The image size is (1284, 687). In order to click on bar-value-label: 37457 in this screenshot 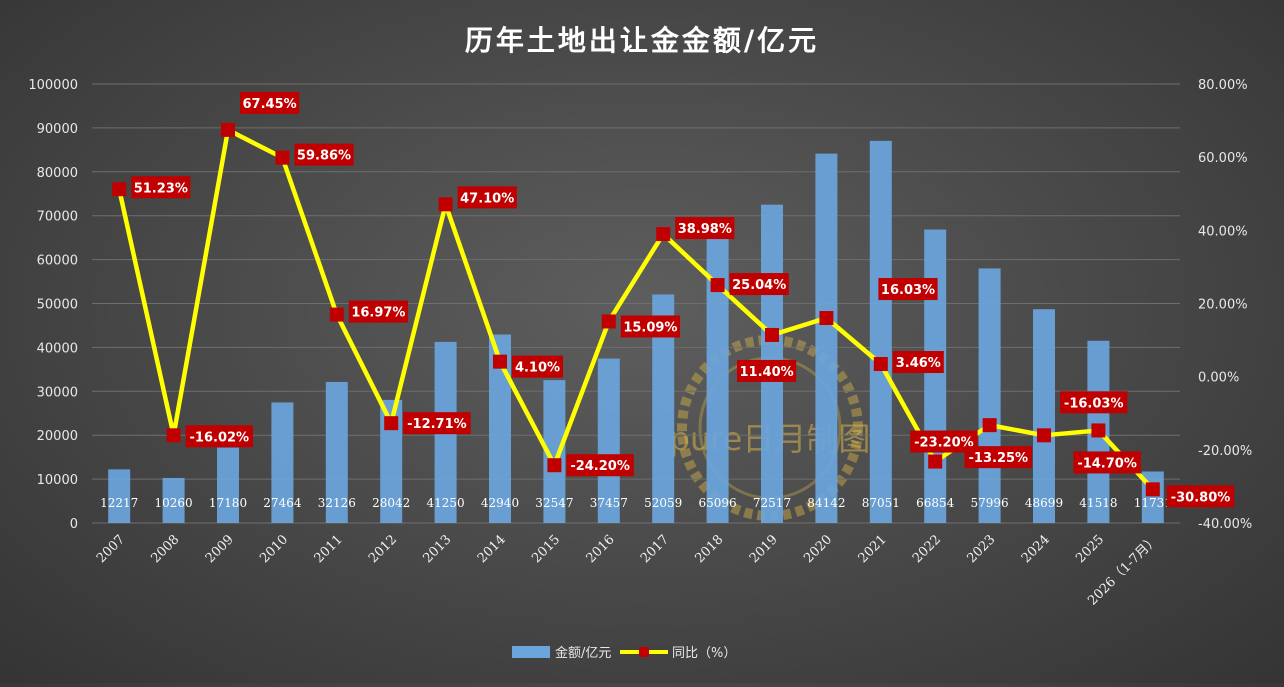, I will do `click(609, 503)`.